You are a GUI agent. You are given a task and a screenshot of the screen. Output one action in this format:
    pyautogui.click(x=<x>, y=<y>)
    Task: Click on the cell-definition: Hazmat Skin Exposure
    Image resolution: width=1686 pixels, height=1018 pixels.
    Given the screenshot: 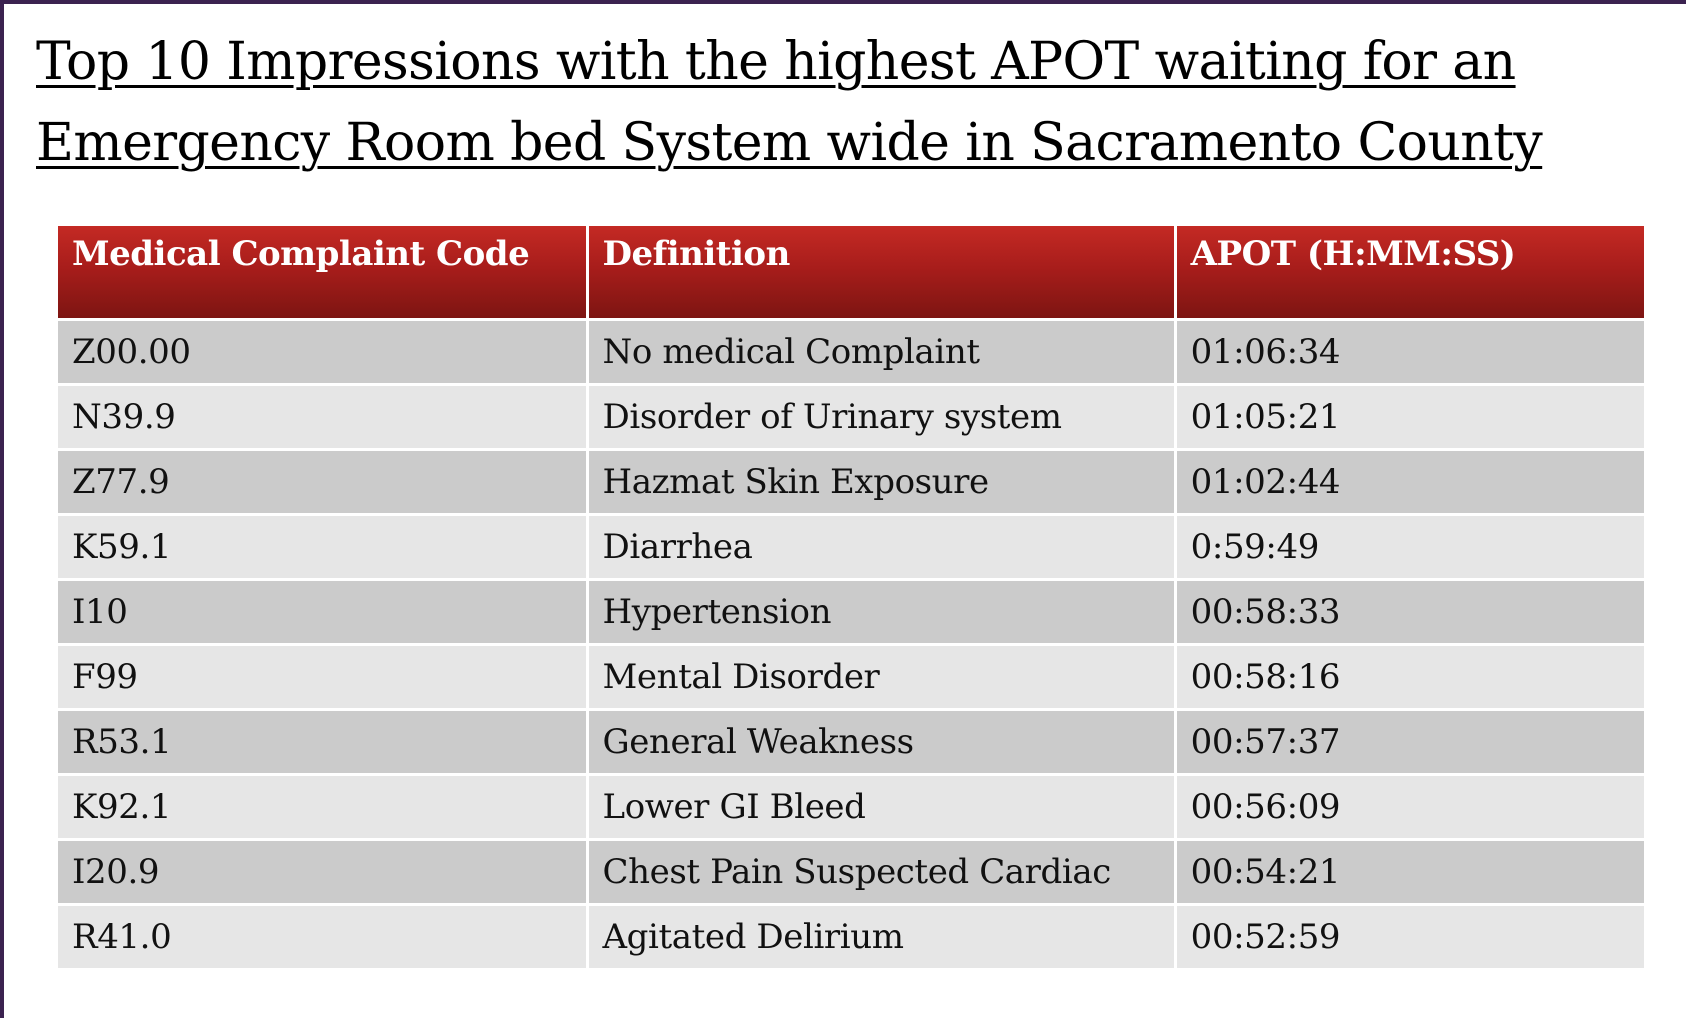 What is the action you would take?
    pyautogui.click(x=881, y=482)
    